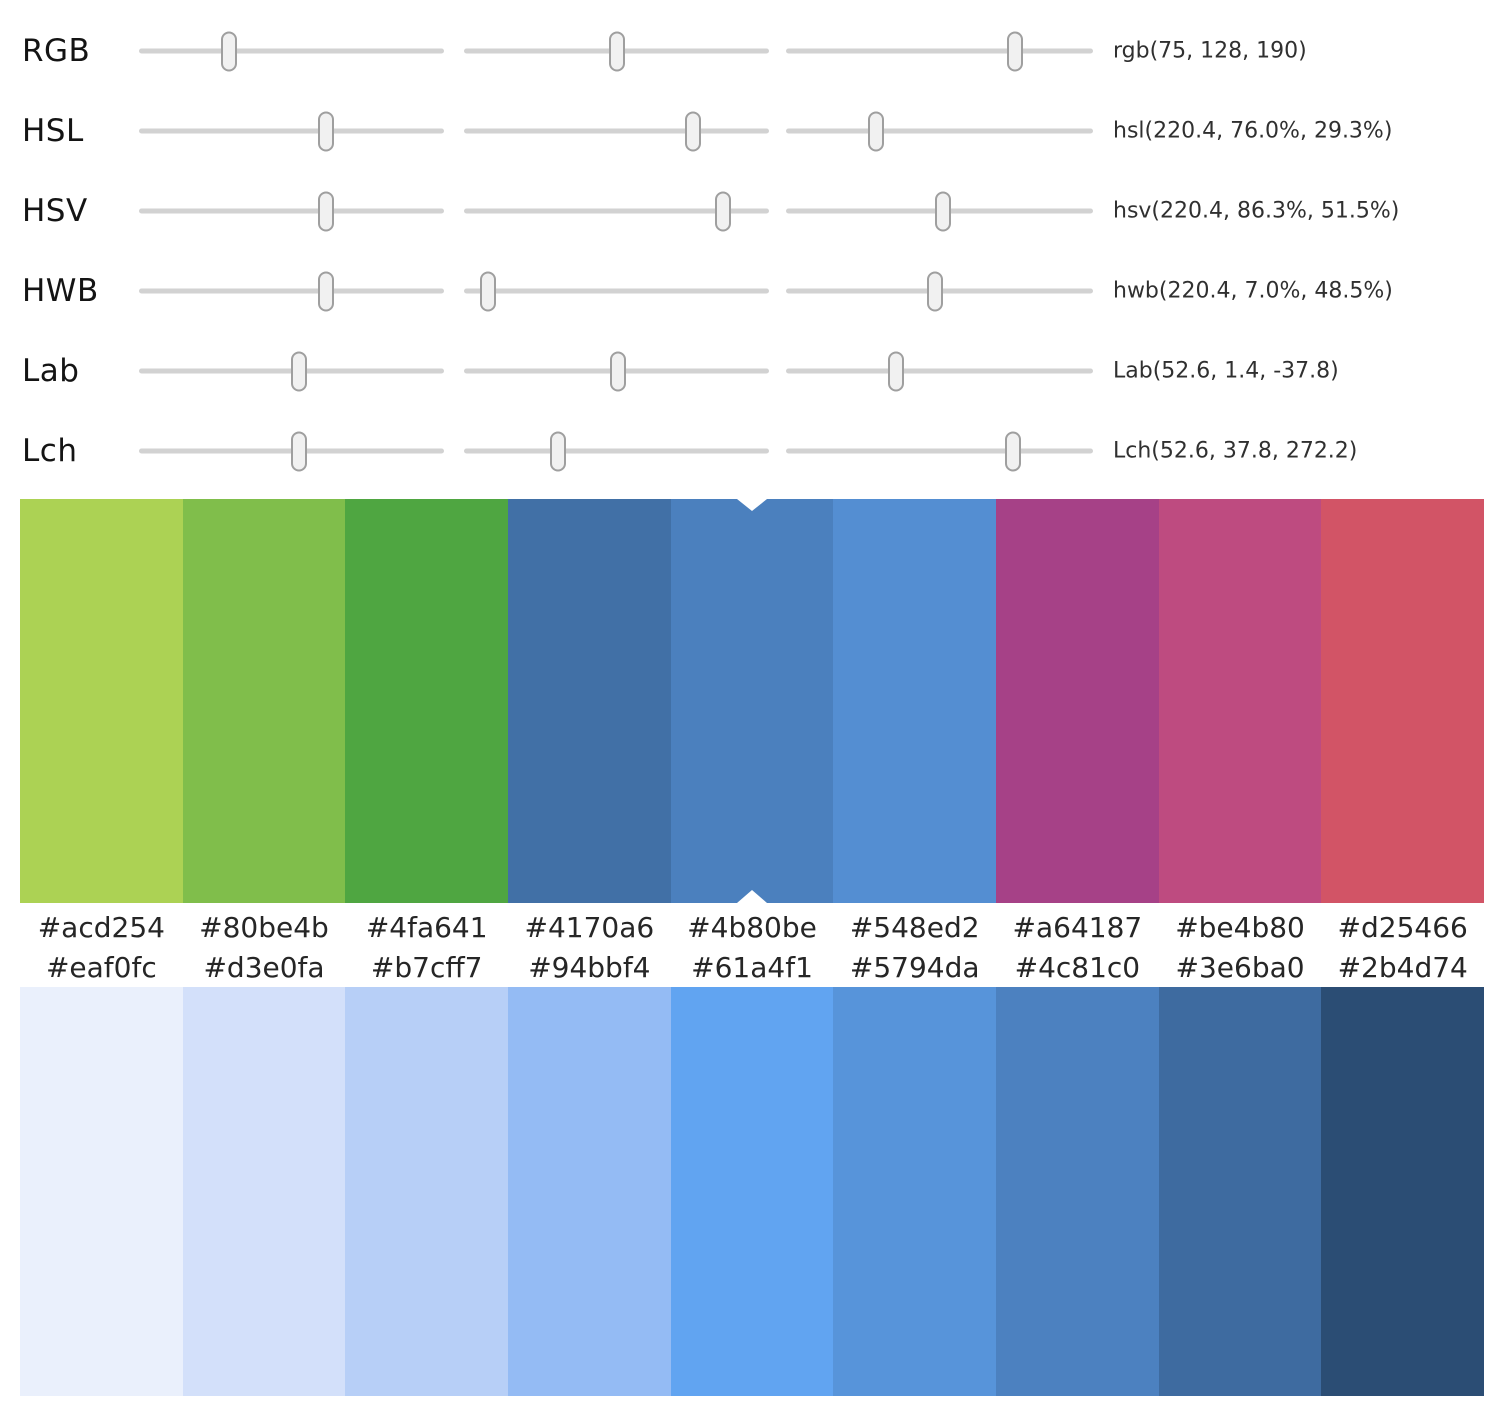 This screenshot has height=1415, width=1501. What do you see at coordinates (53, 131) in the screenshot?
I see `hsl-row-label: HSL` at bounding box center [53, 131].